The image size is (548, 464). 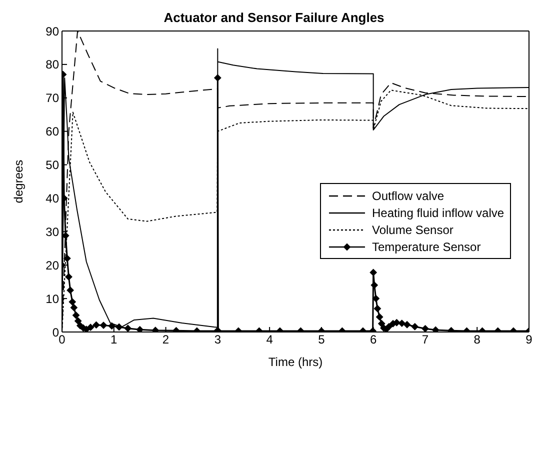 What do you see at coordinates (53, 131) in the screenshot?
I see `y-tick-label: 60` at bounding box center [53, 131].